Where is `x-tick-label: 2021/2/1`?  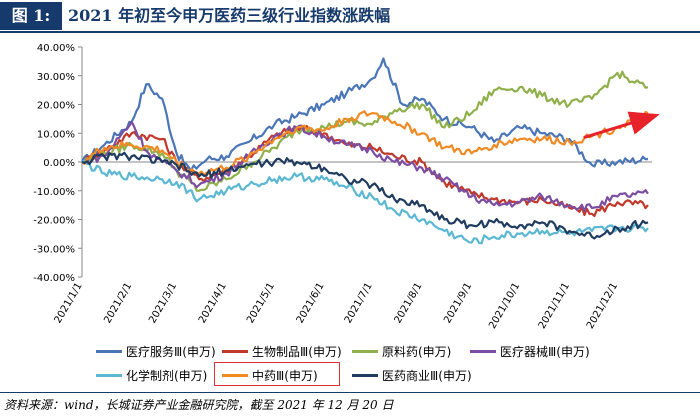
x-tick-label: 2021/2/1 is located at coordinates (118, 303).